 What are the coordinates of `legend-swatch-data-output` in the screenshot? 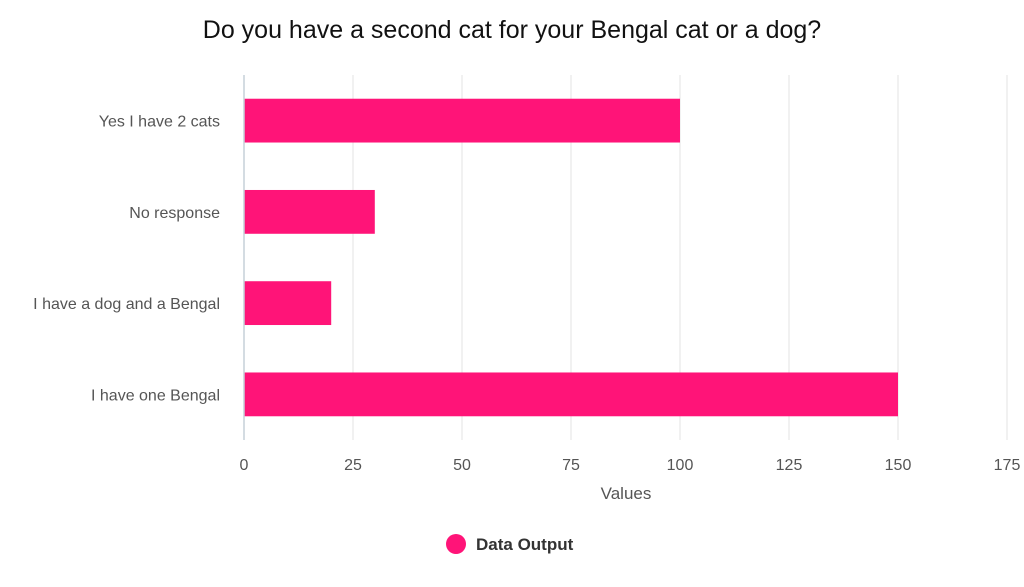 It's located at (456, 544).